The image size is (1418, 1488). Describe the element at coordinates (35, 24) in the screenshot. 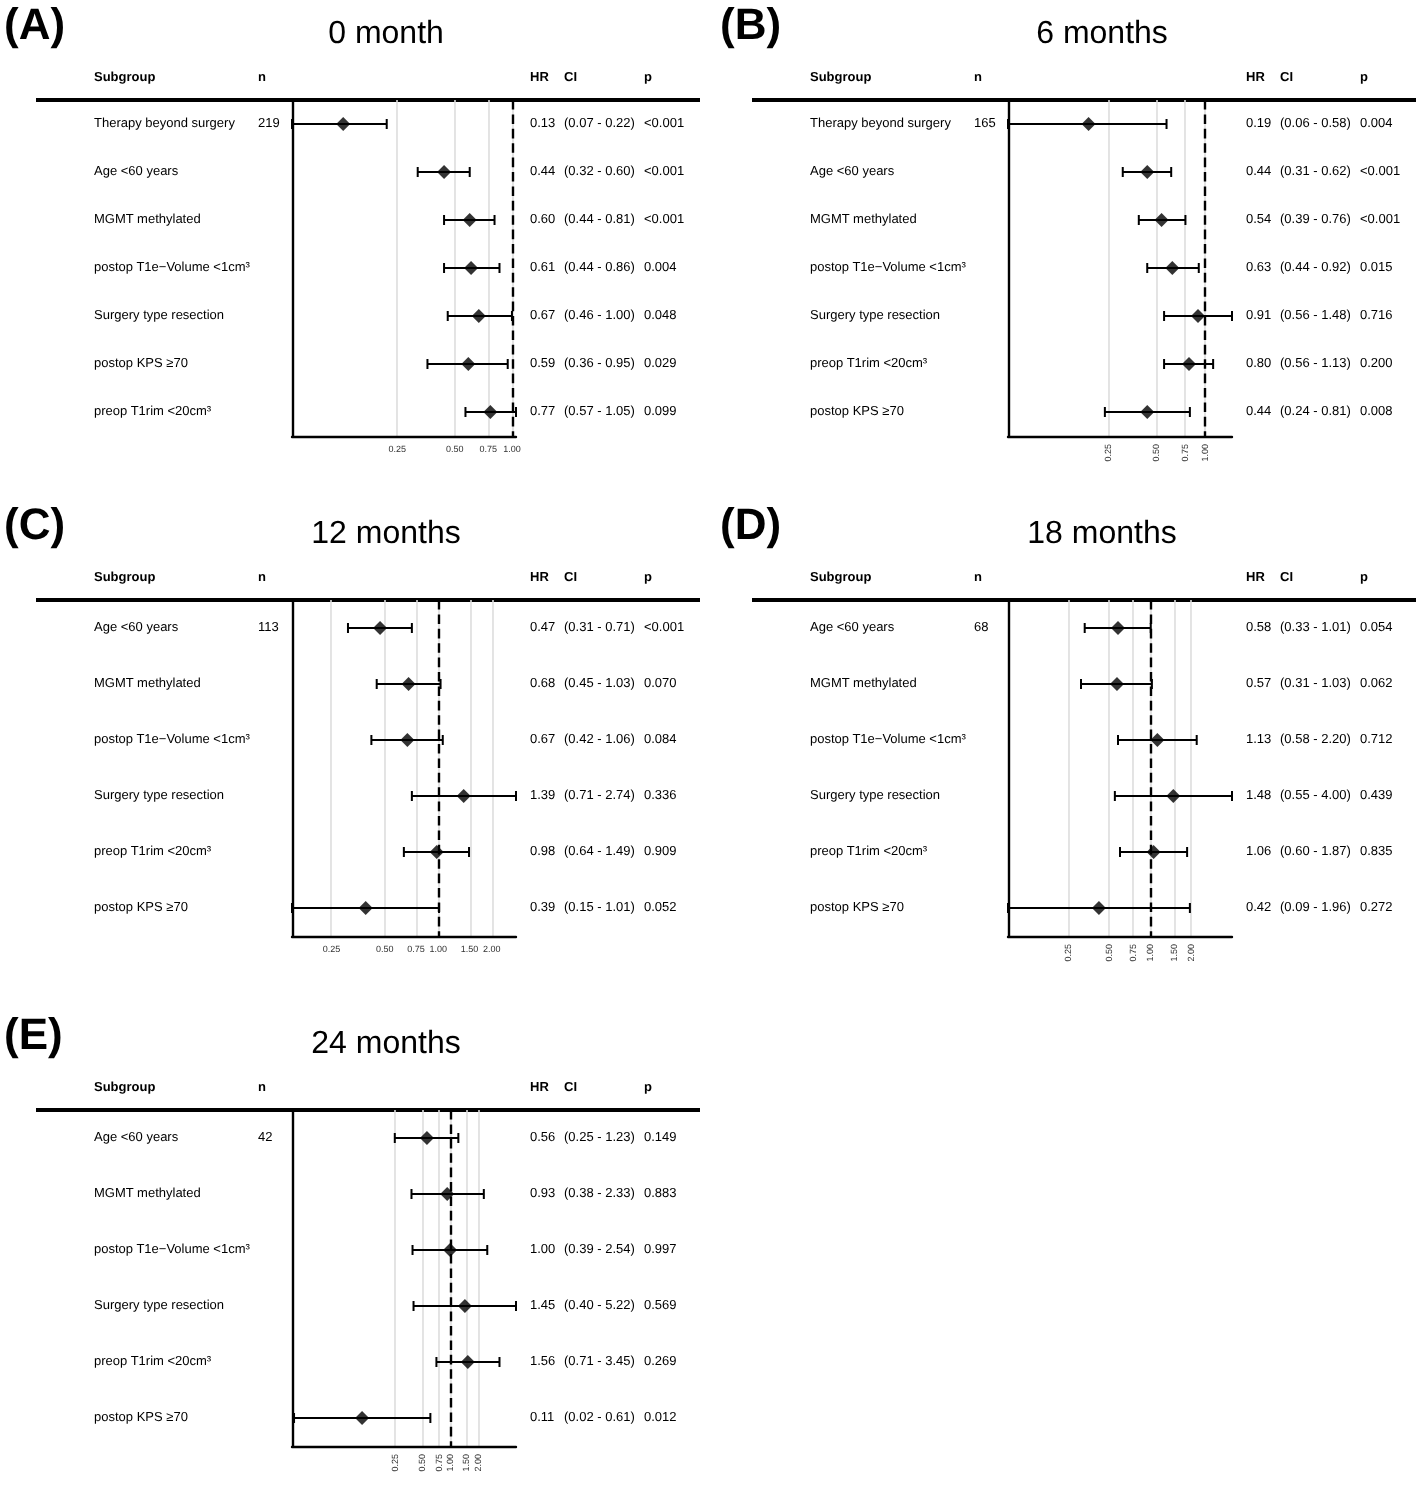

I see `text: (A)` at that location.